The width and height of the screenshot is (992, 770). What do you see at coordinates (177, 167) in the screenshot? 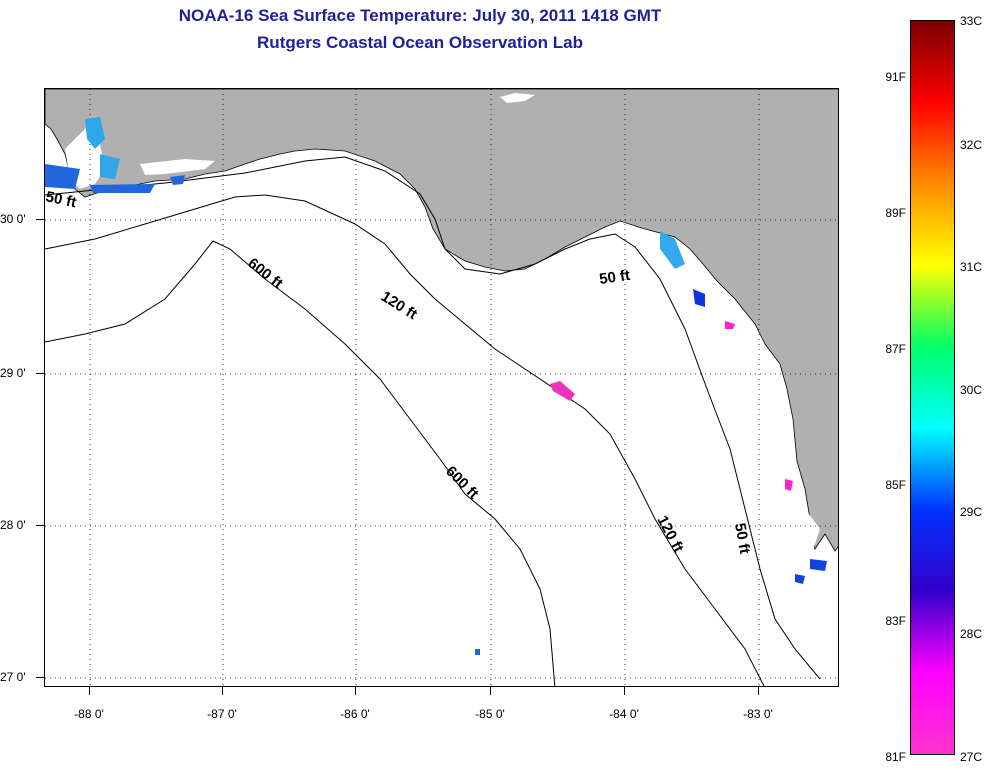
I see `bay-pensacola` at bounding box center [177, 167].